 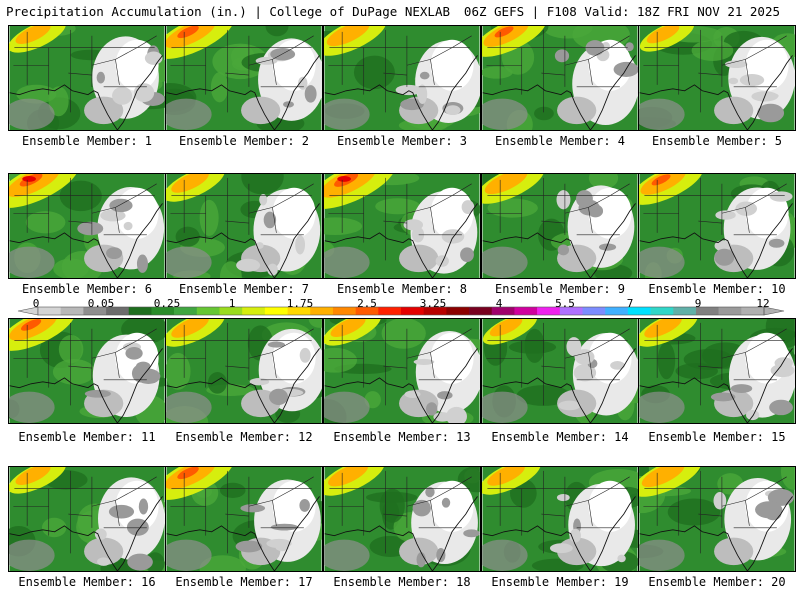 I want to click on colorbar-tick-label: 1, so click(x=232, y=303).